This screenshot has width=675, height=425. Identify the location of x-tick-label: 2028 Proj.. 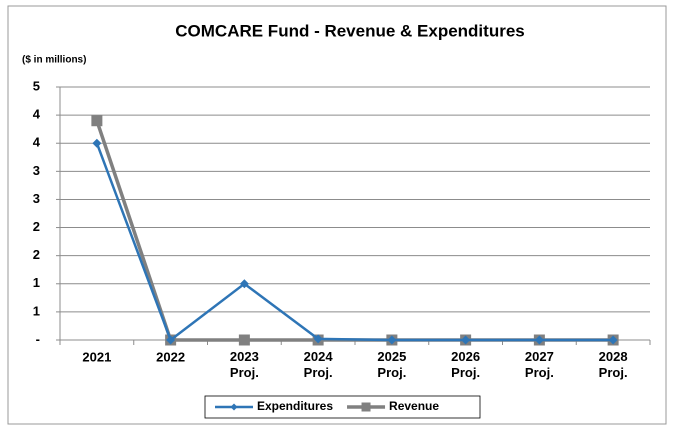
(613, 364).